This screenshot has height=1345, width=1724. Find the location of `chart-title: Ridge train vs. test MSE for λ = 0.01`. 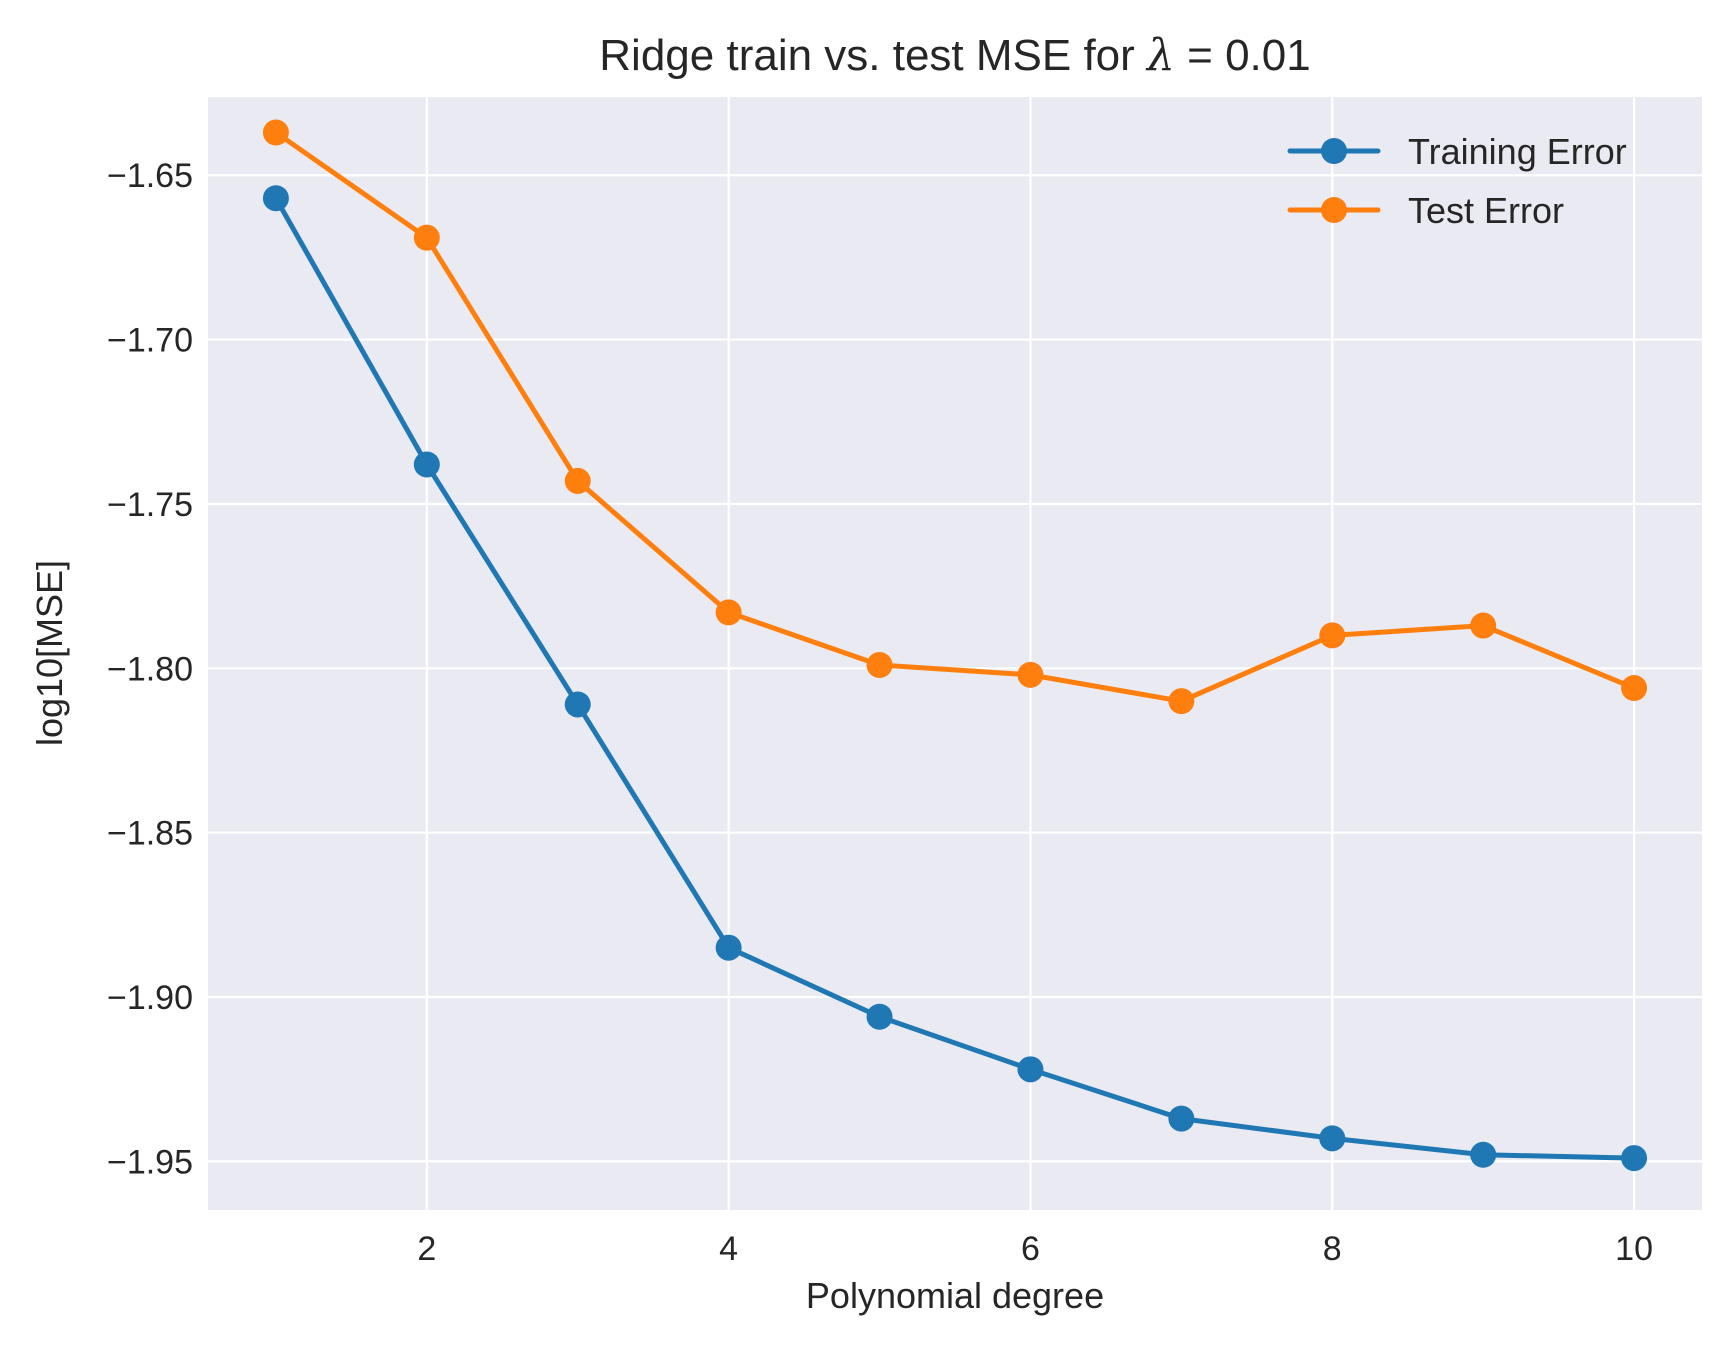

chart-title: Ridge train vs. test MSE for λ = 0.01 is located at coordinates (954, 55).